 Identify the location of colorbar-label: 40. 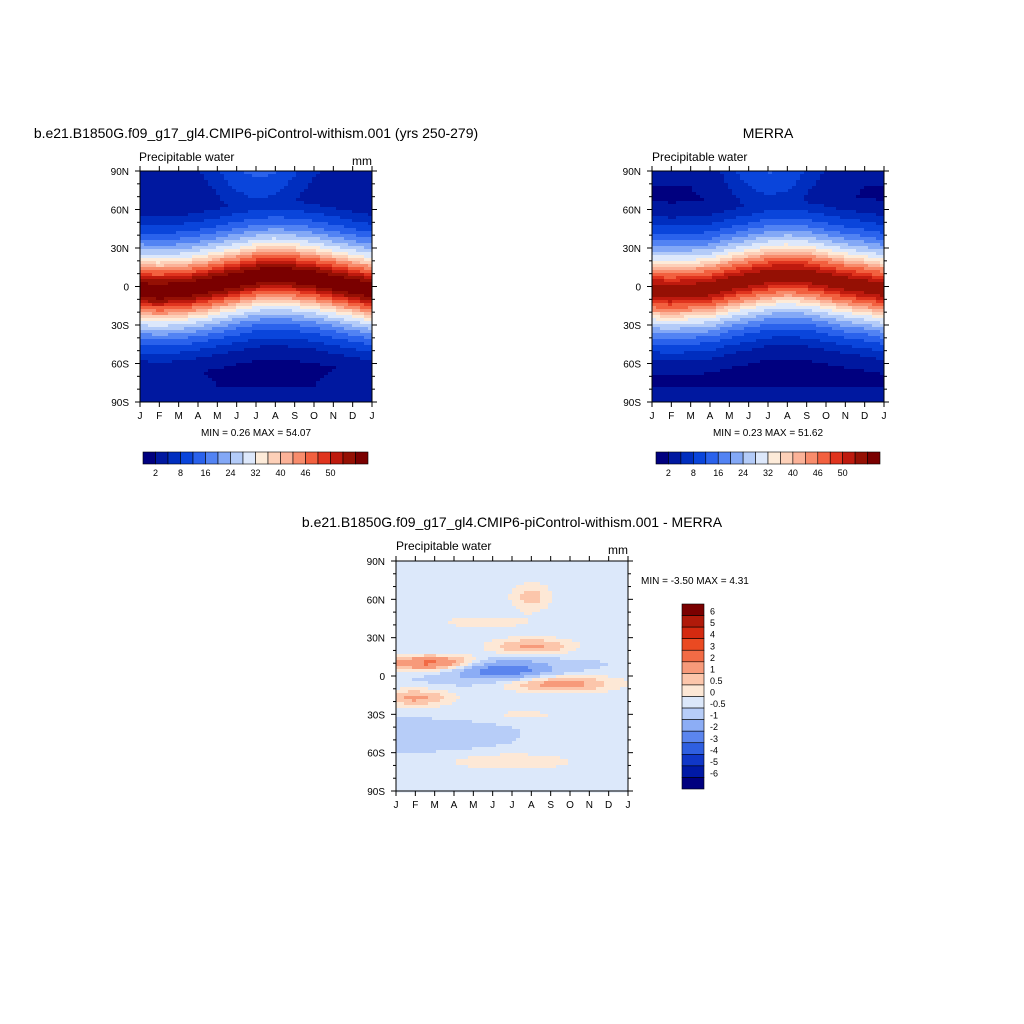
(793, 473).